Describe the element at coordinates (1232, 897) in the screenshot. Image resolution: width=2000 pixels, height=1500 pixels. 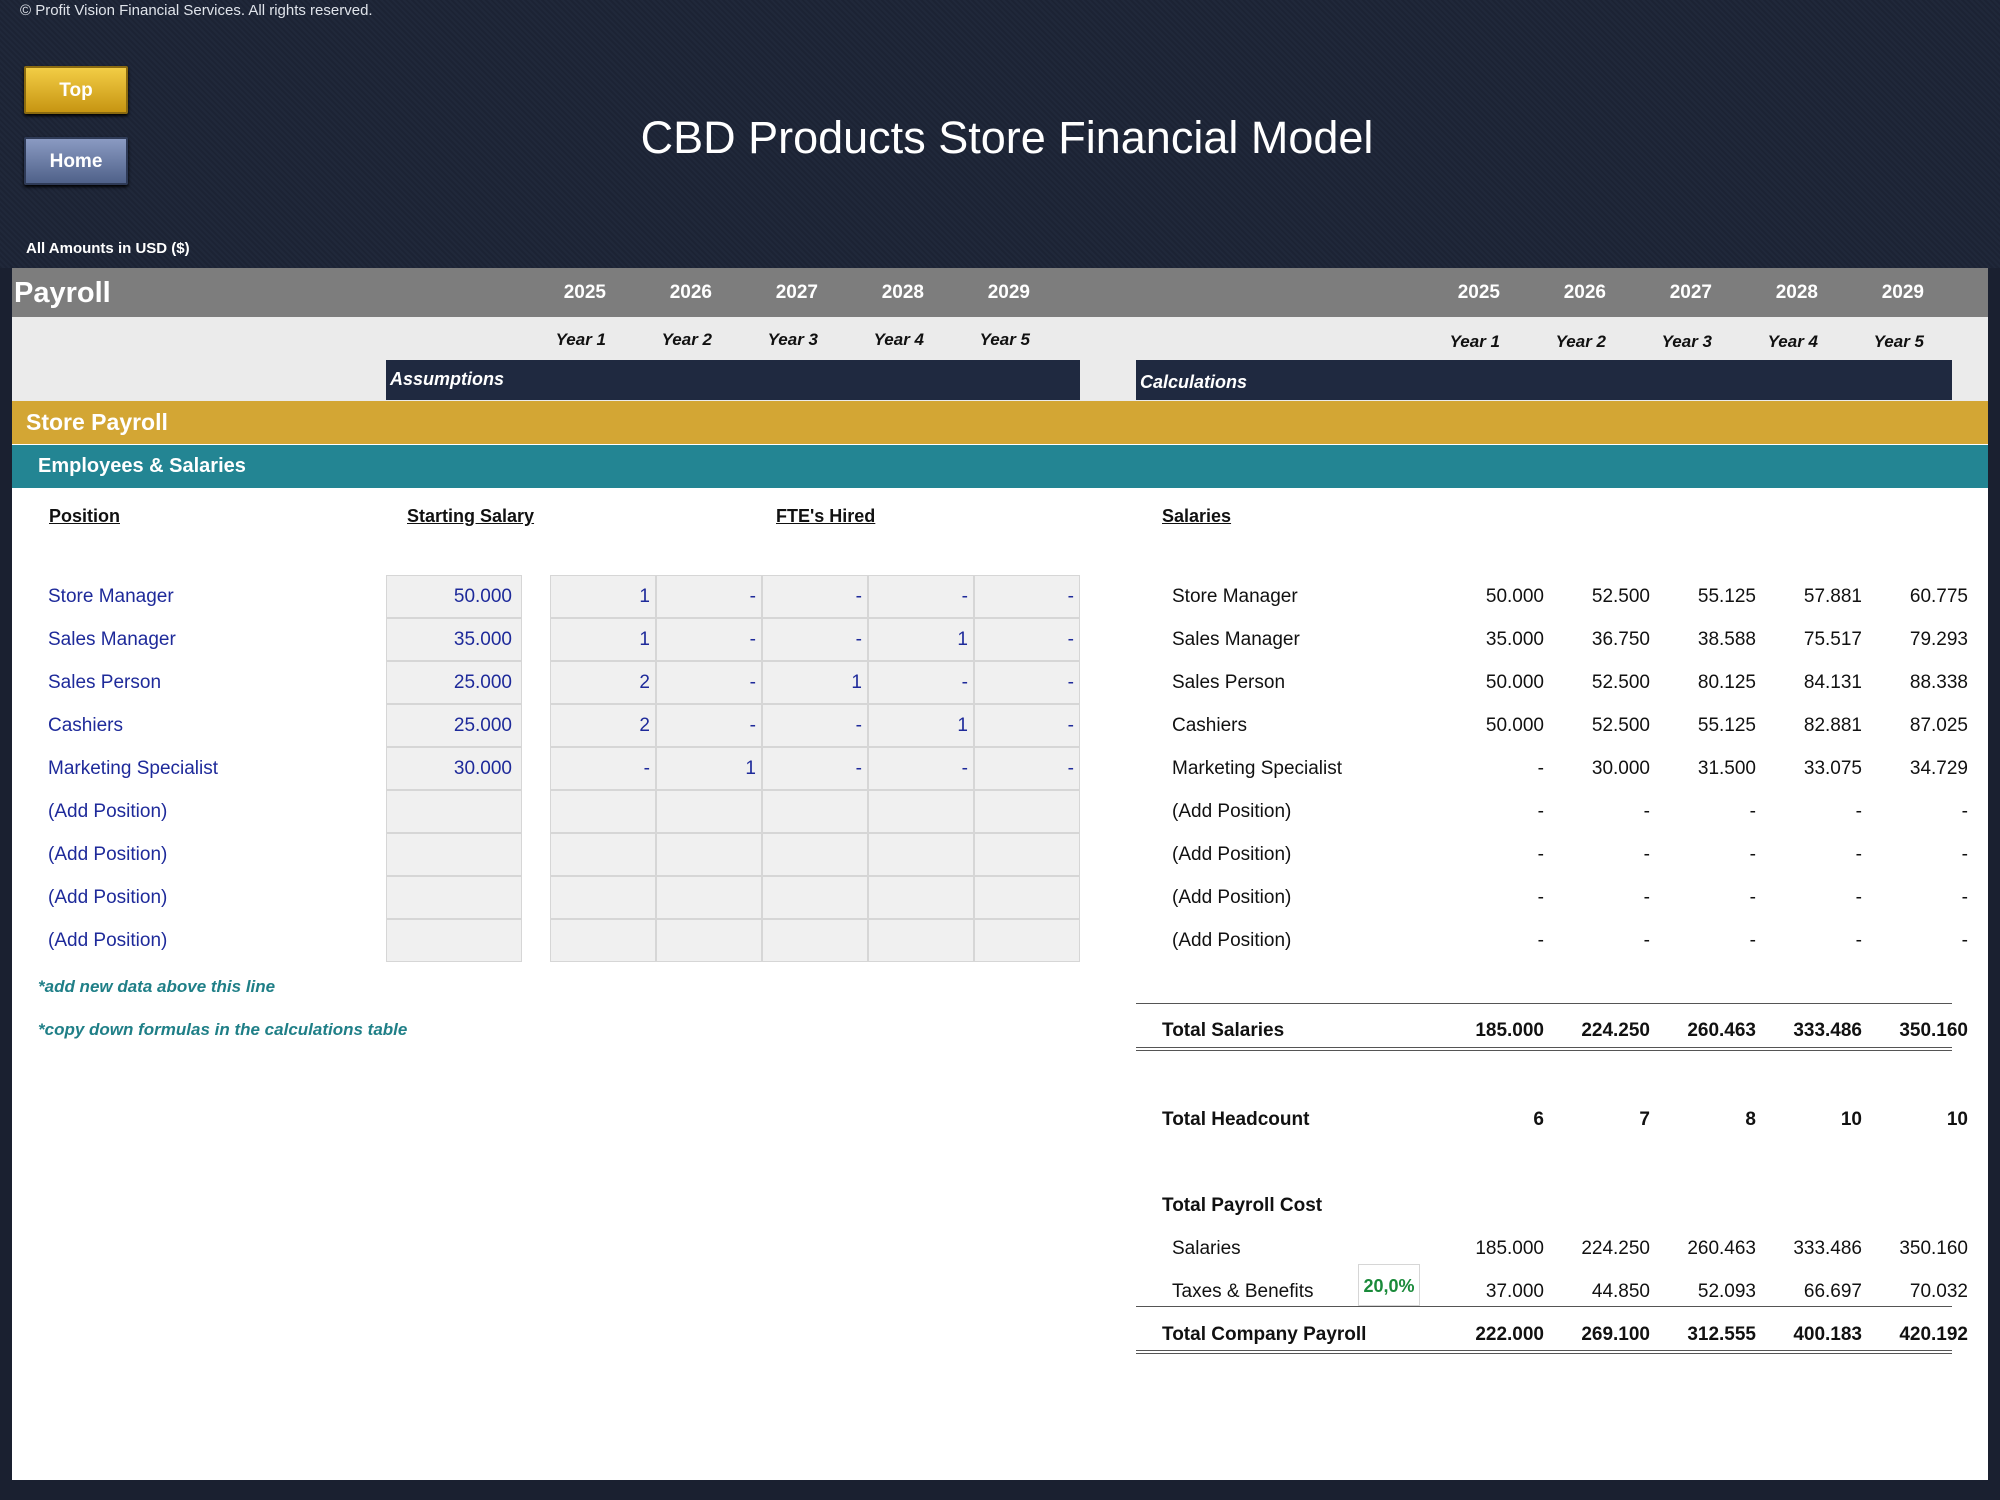
I see `calc-position-name: (Add Position)` at that location.